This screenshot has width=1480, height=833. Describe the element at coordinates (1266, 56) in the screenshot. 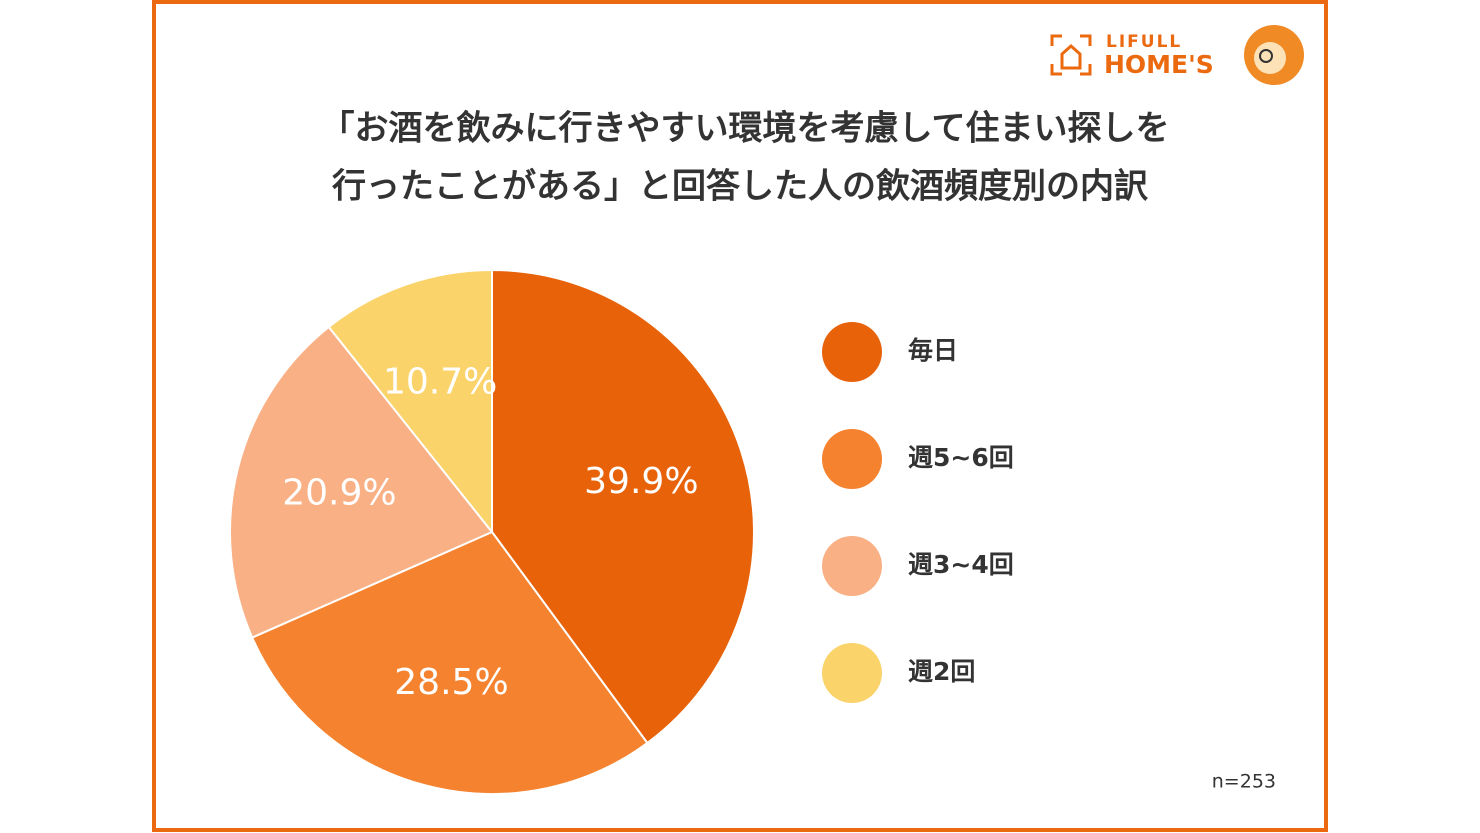

I see `mascot-glass` at that location.